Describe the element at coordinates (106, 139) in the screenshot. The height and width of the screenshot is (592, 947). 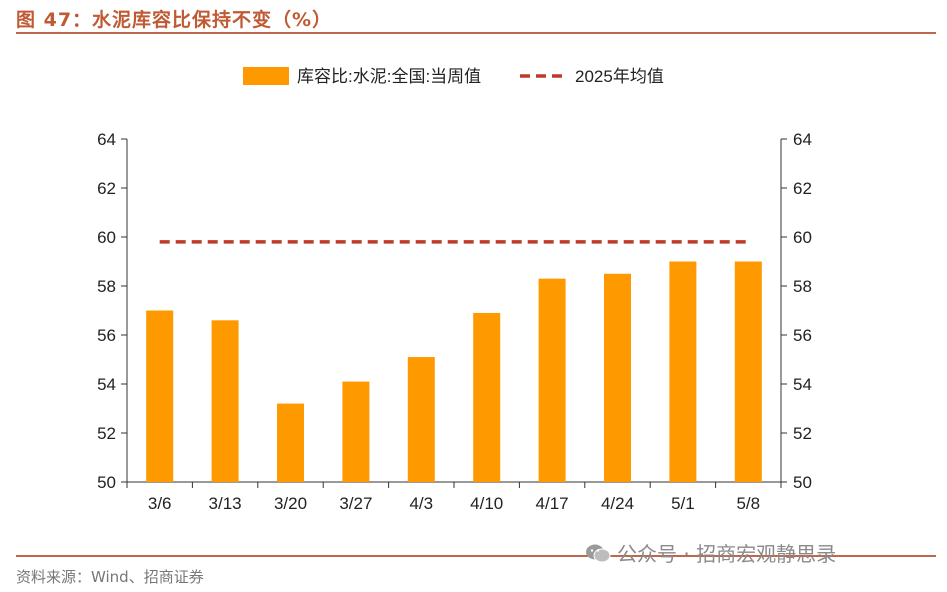
I see `y-tick-label-left: 64` at that location.